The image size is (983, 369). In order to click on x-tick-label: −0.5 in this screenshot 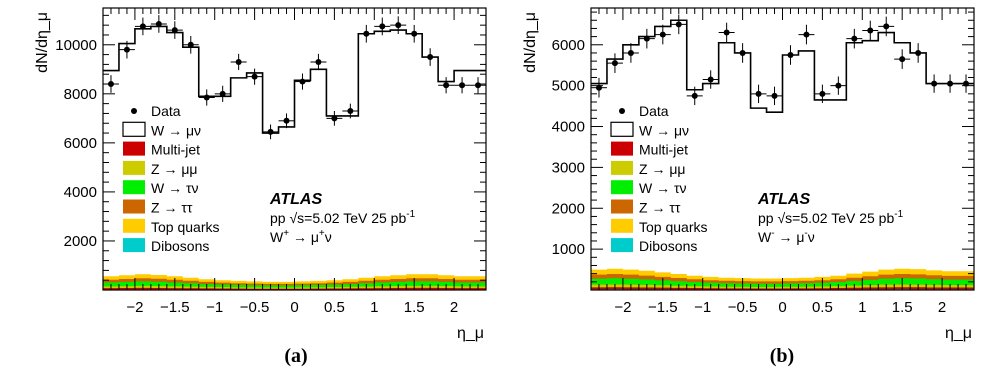, I will do `click(255, 307)`.